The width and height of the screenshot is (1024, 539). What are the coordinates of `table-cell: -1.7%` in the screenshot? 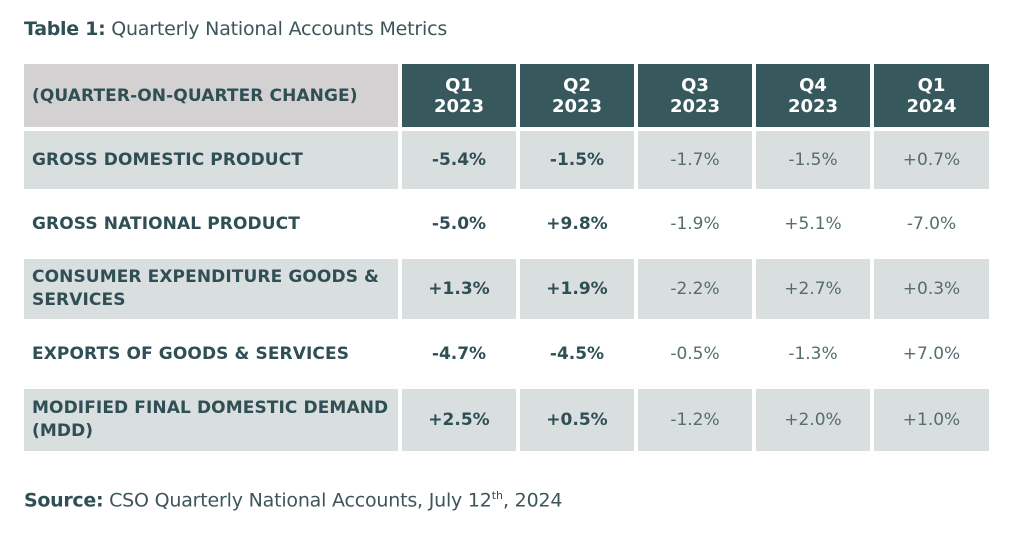 It's located at (695, 160).